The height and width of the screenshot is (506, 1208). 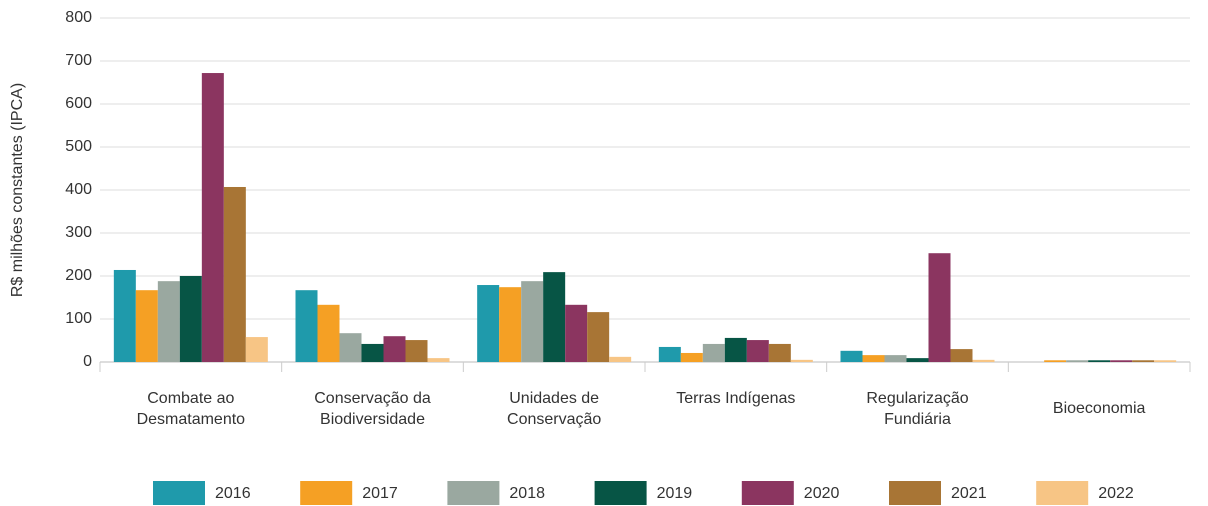 I want to click on legend-label: 2021, so click(x=969, y=493).